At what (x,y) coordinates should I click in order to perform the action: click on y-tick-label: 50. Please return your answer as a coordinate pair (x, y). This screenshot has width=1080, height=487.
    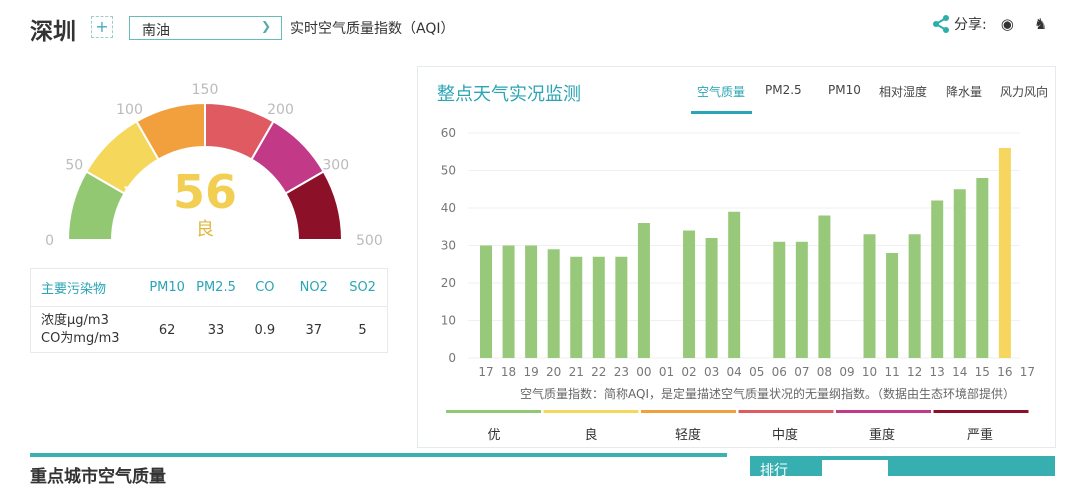
    Looking at the image, I should click on (448, 171).